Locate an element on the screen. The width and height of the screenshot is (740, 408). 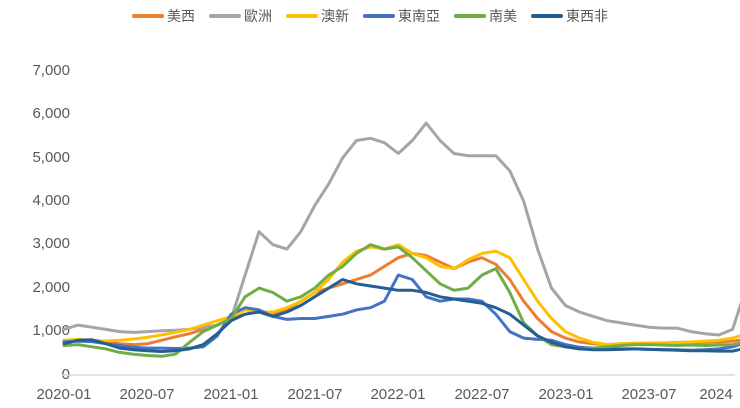
x-tick: 2022-07 is located at coordinates (482, 394).